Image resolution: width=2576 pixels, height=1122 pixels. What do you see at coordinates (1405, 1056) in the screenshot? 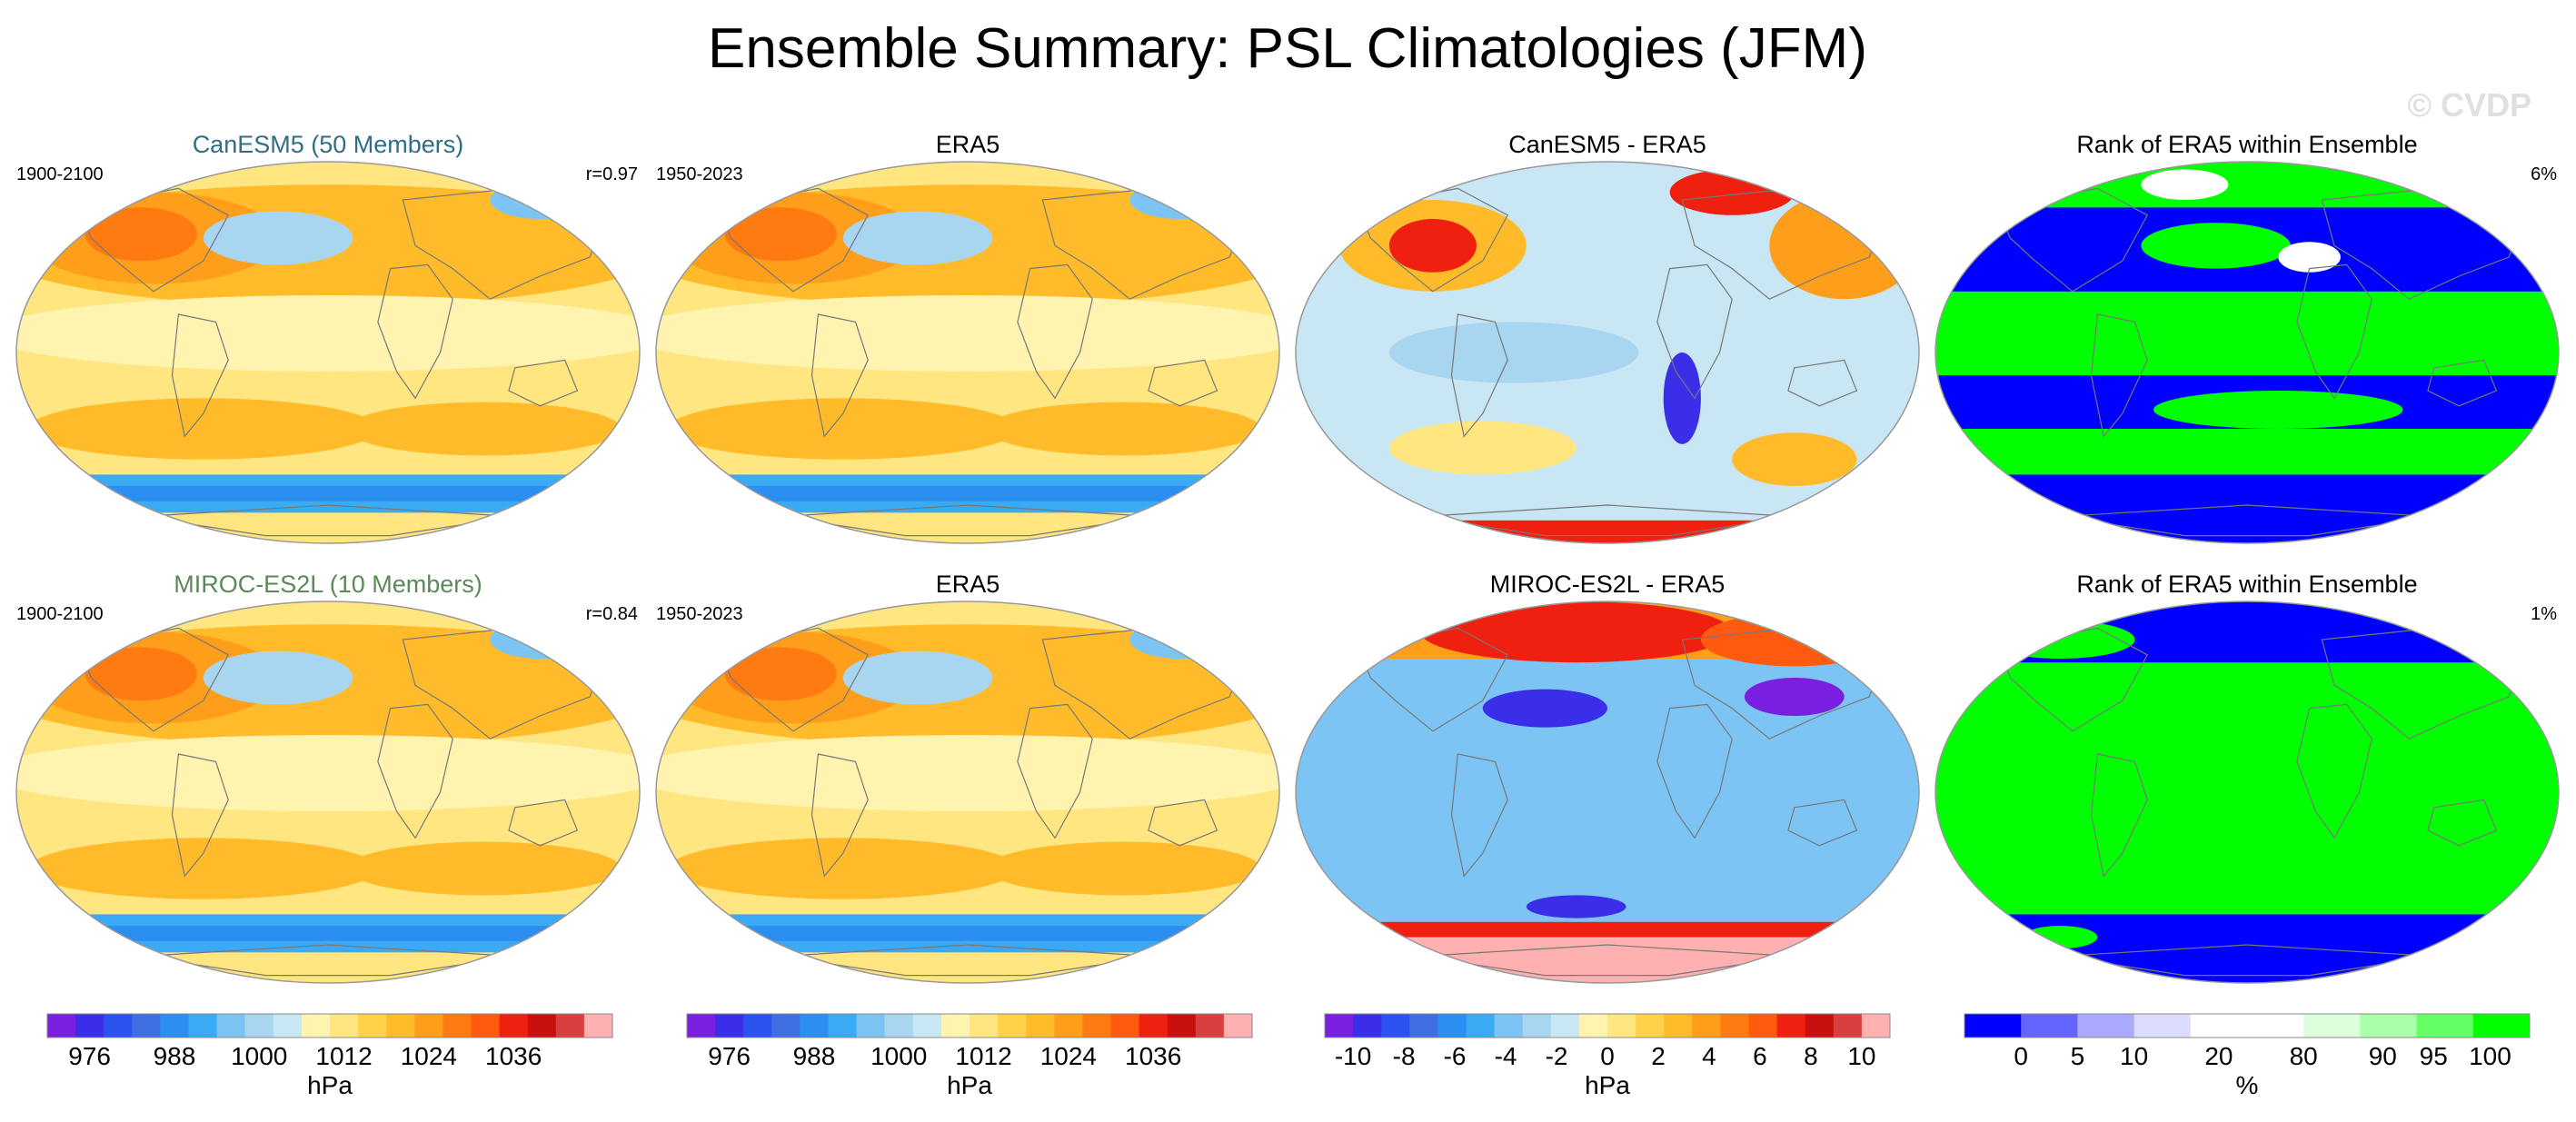
I see `colorbar-tick-label: -8` at bounding box center [1405, 1056].